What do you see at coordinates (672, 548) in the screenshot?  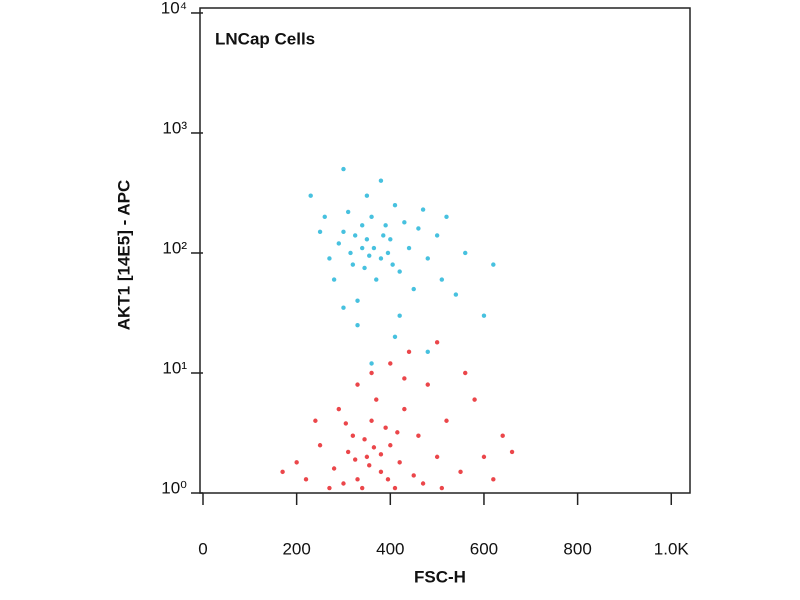 I see `x-tick-label: 1.0K` at bounding box center [672, 548].